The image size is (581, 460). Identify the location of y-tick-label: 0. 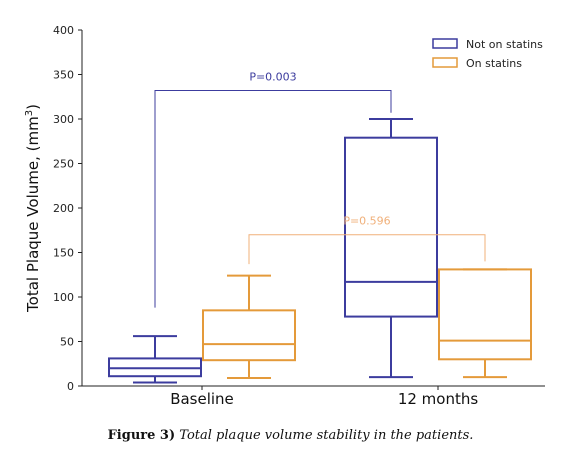
(70, 386).